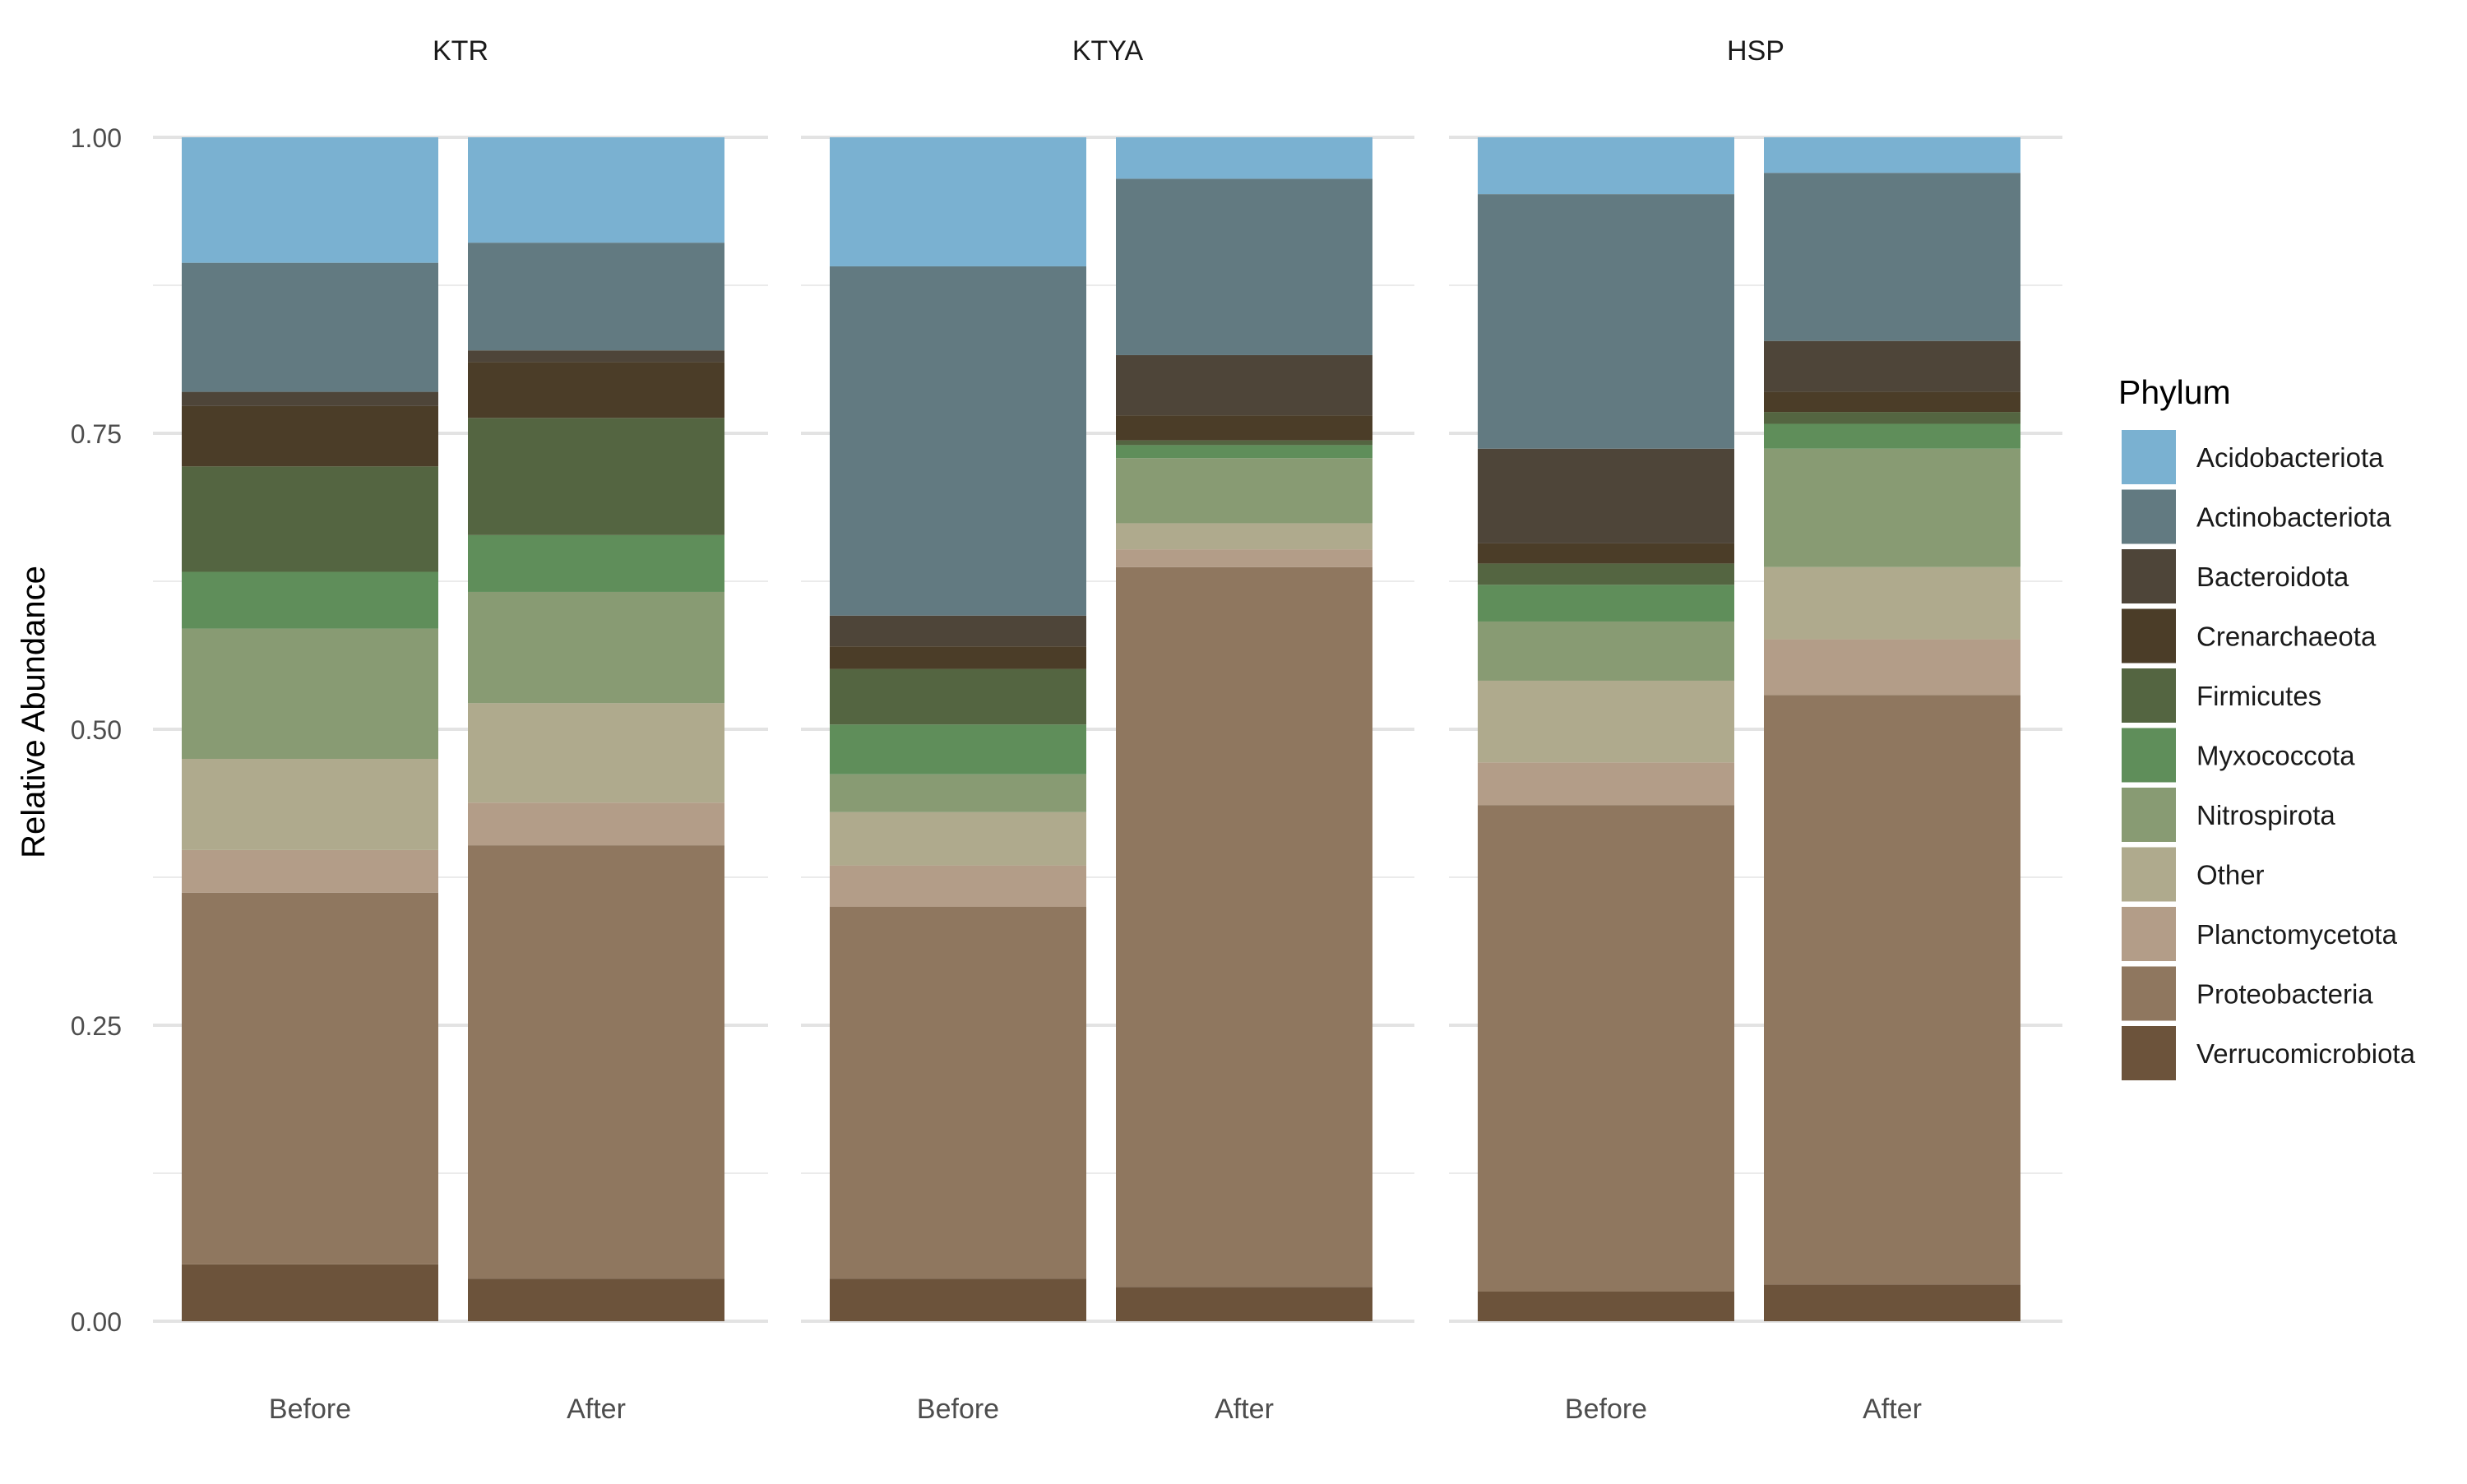  I want to click on x-tick-label-ktr-before: Before, so click(310, 1409).